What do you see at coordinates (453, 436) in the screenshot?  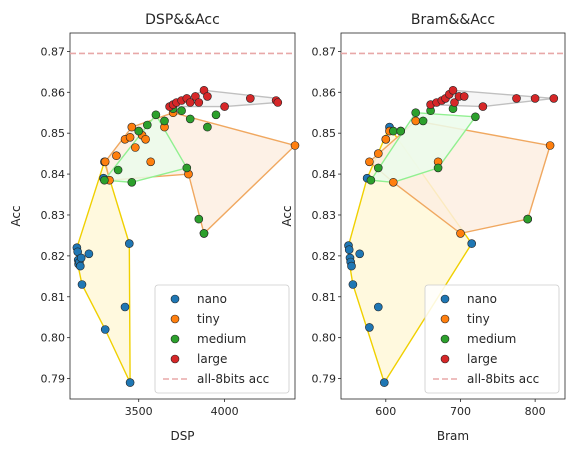 I see `bram-x-axis-label: Bram` at bounding box center [453, 436].